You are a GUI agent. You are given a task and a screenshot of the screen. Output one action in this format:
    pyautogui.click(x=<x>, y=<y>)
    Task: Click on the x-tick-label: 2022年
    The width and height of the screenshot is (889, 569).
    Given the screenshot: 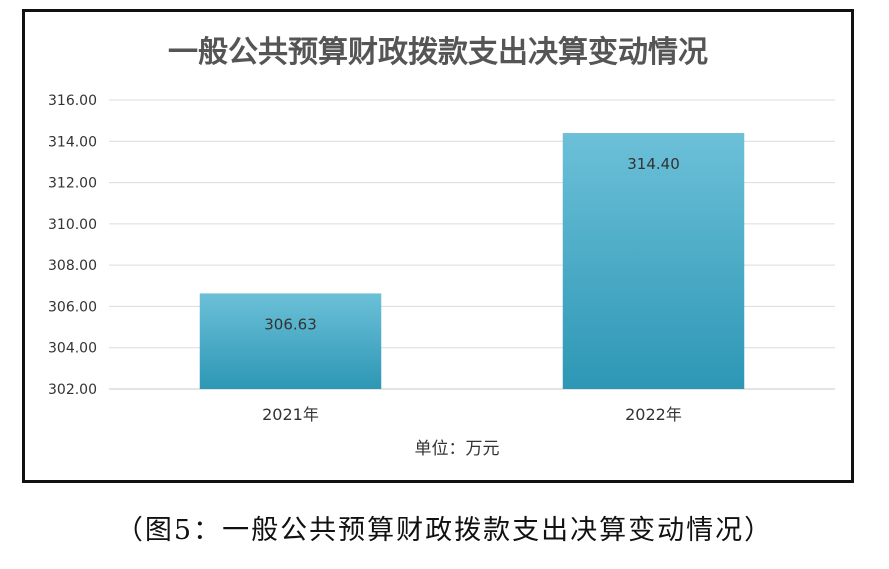 What is the action you would take?
    pyautogui.click(x=653, y=414)
    